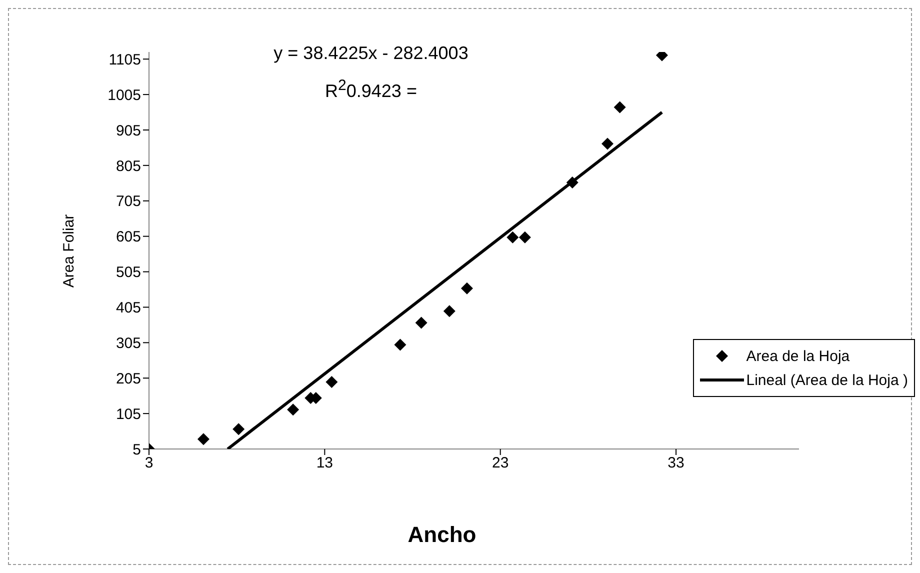 Image resolution: width=920 pixels, height=573 pixels. Describe the element at coordinates (128, 237) in the screenshot. I see `y-tick-label: 605` at that location.